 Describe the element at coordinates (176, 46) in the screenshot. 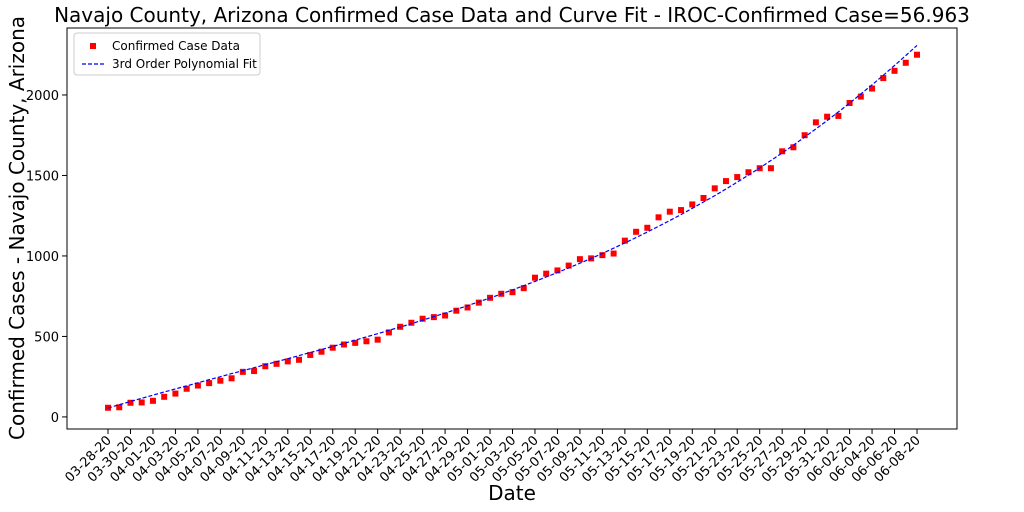

I see `legend-label: Confirmed Case Data` at that location.